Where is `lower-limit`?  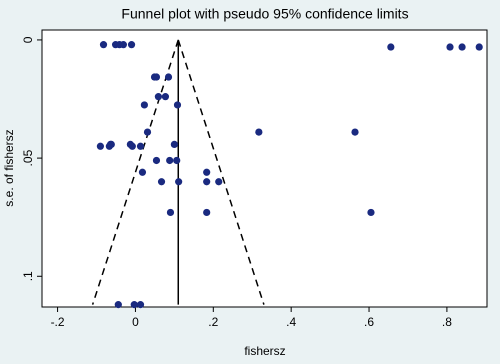 lower-limit is located at coordinates (135, 172).